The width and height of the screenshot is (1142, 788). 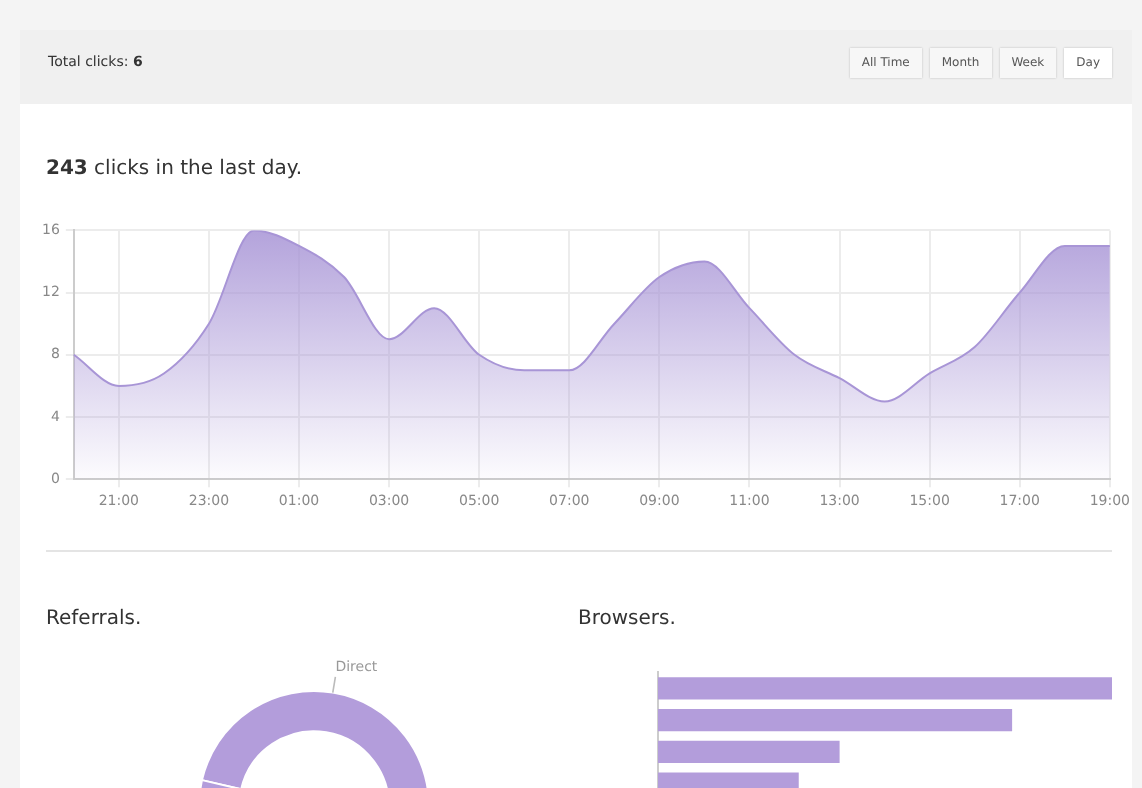 What do you see at coordinates (627, 619) in the screenshot?
I see `chart-title: Browsers.` at bounding box center [627, 619].